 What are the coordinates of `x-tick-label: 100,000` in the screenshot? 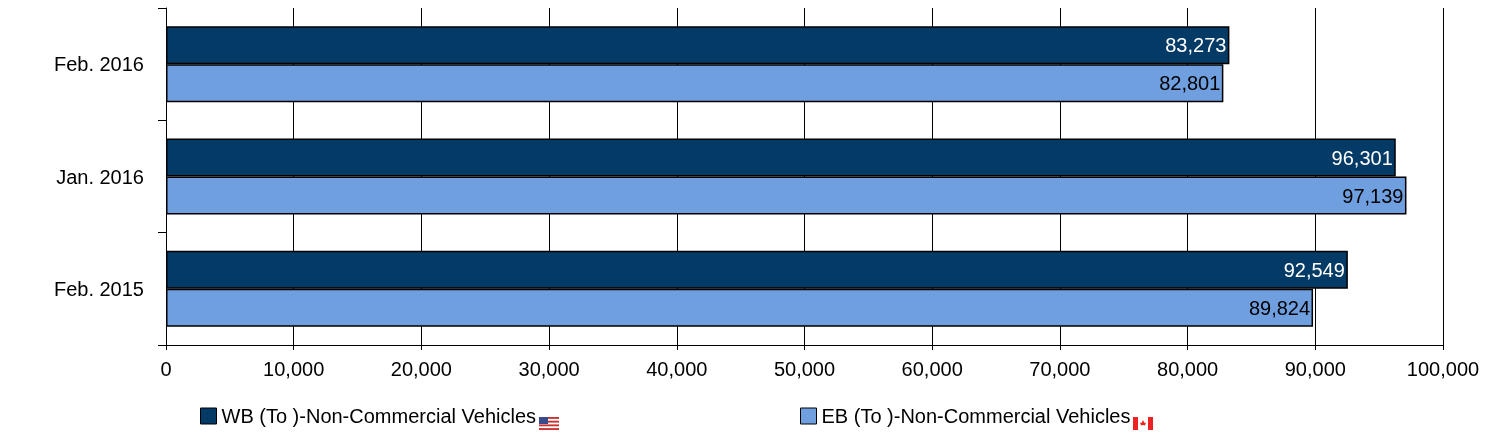 It's located at (1443, 369).